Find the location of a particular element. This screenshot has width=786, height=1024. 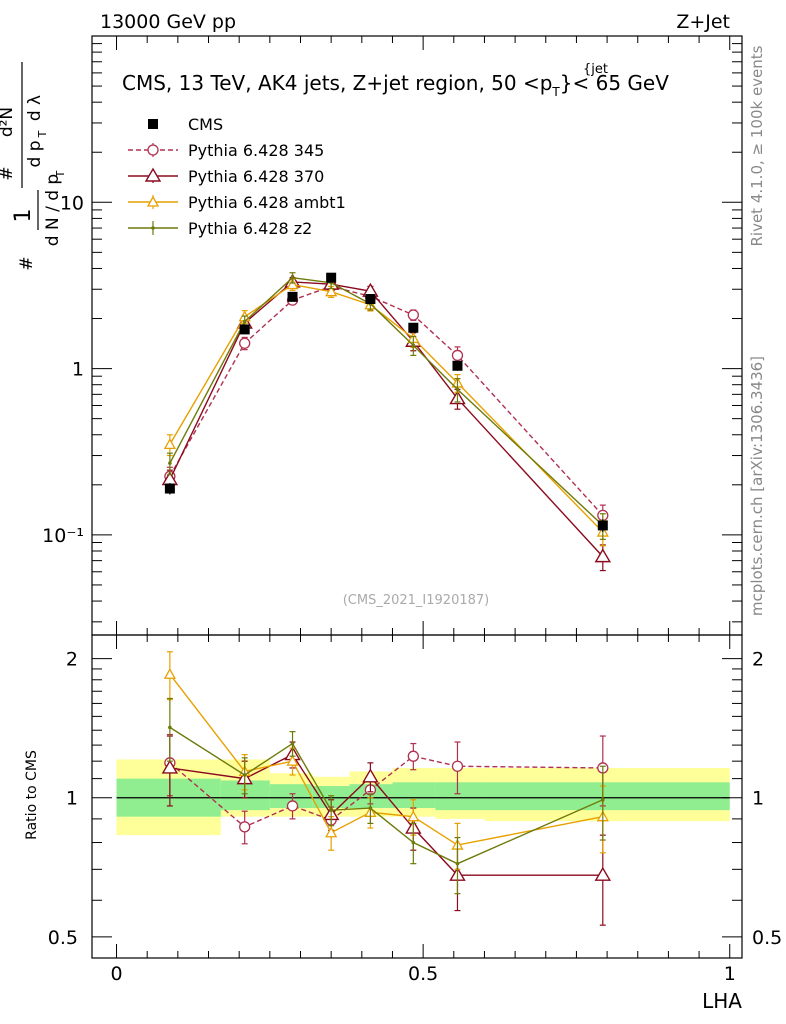

analysis-id: (CMS_2021_I1920187) is located at coordinates (416, 600).